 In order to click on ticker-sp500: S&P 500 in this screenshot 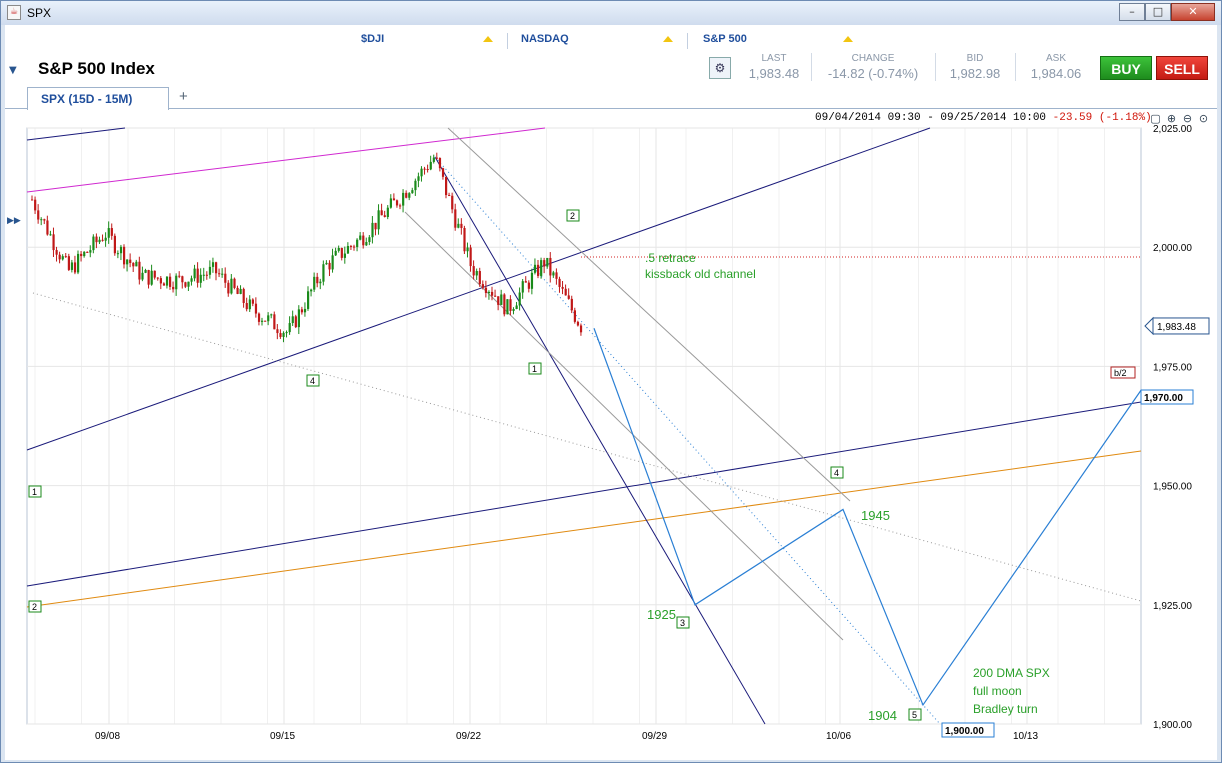, I will do `click(725, 39)`.